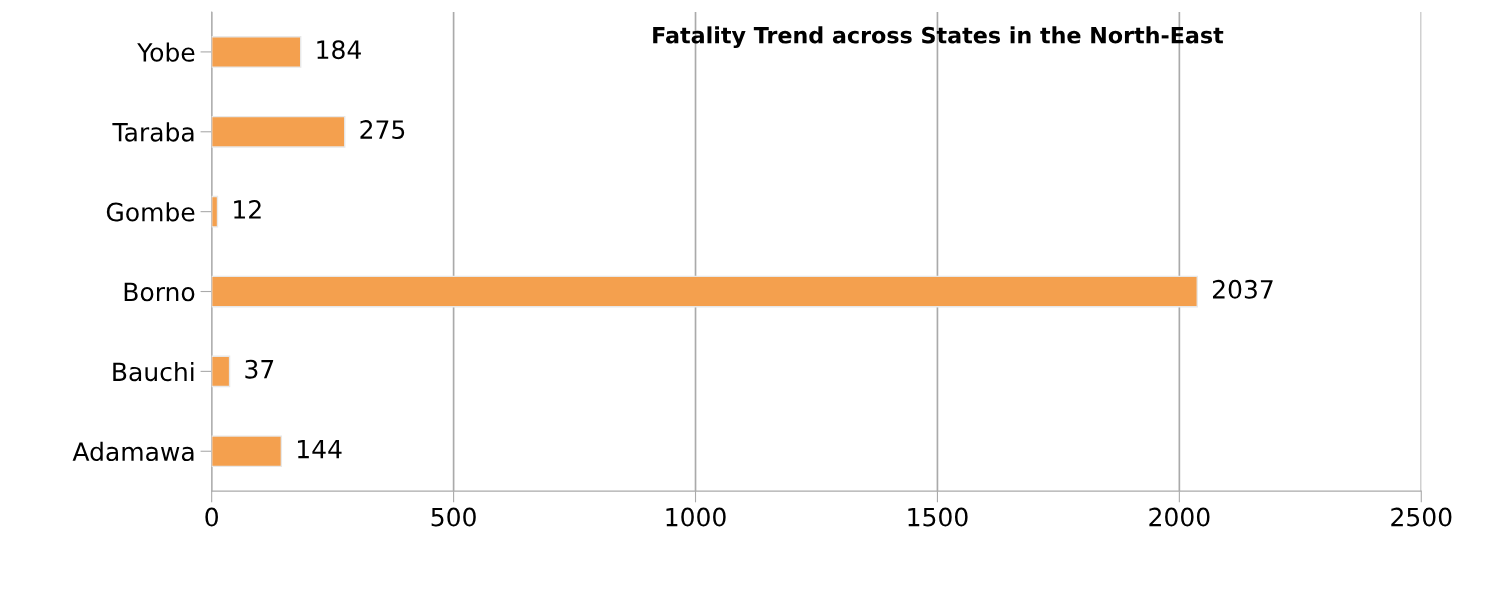  What do you see at coordinates (938, 37) in the screenshot?
I see `text: Fatality Trend across States in the North-East` at bounding box center [938, 37].